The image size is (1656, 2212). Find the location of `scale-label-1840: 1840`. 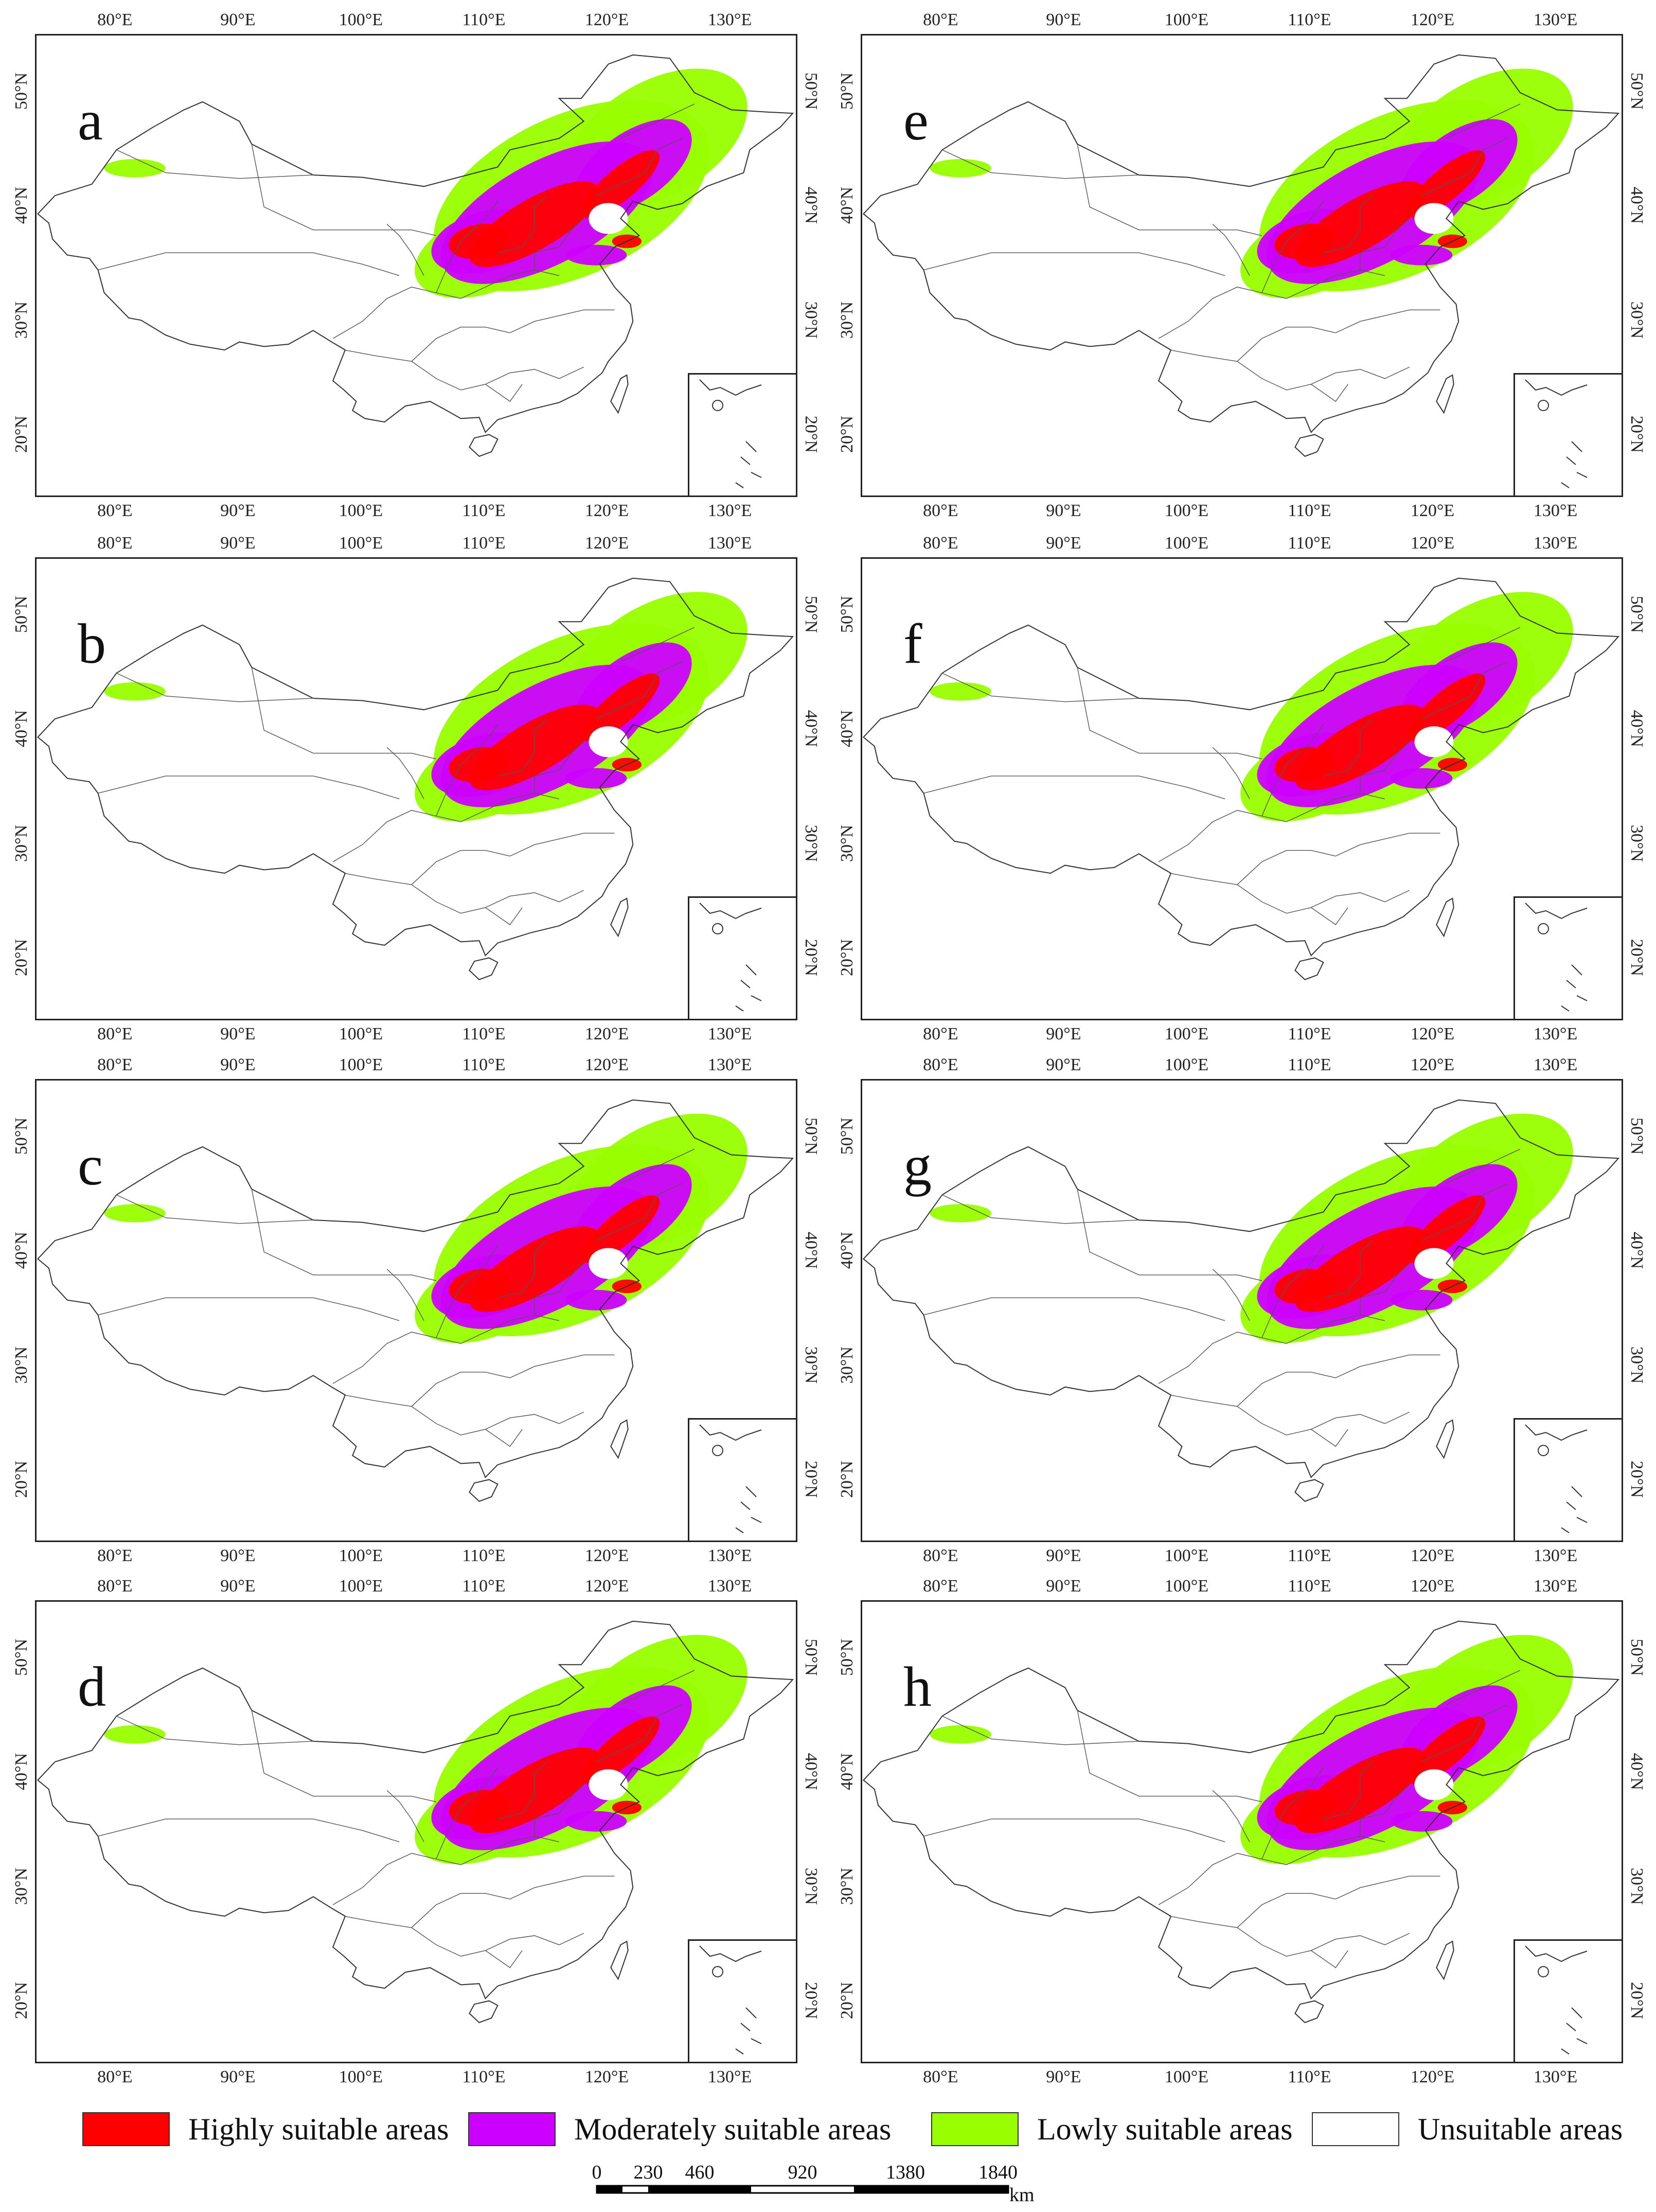

scale-label-1840: 1840 is located at coordinates (998, 2172).